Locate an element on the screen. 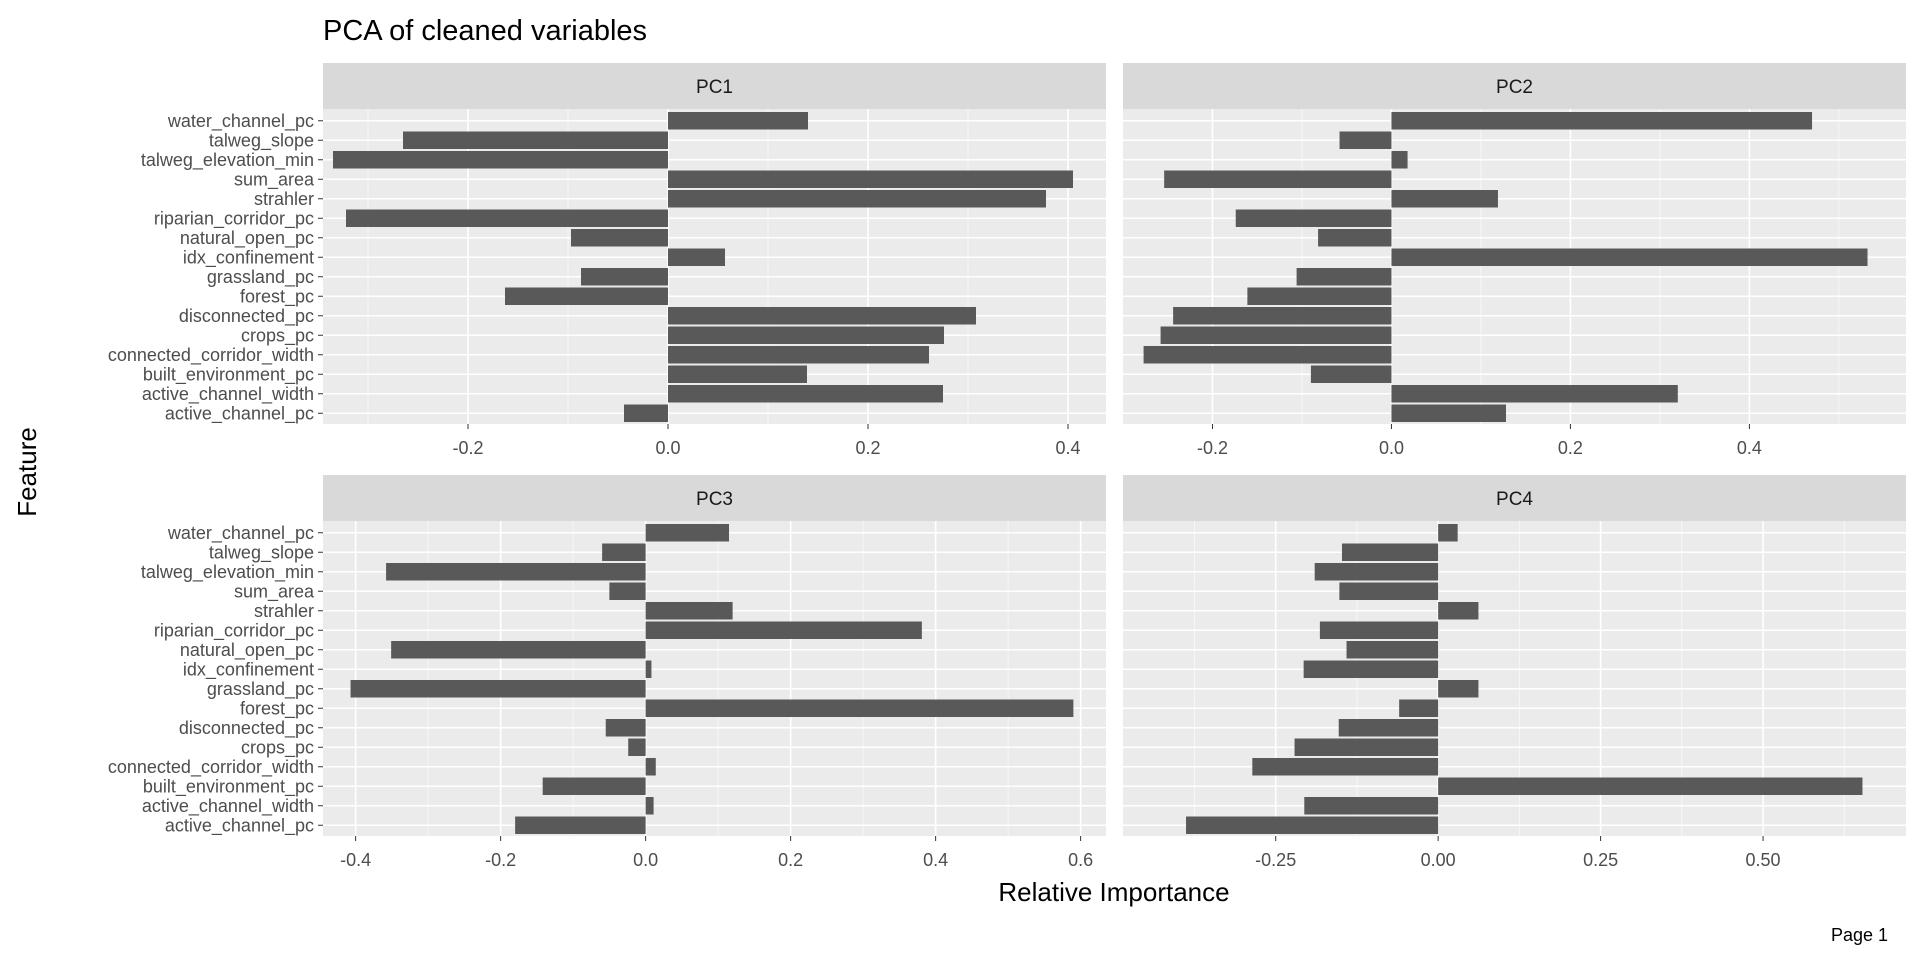 Image resolution: width=1920 pixels, height=960 pixels. bar-pc4-talweg_elevation_min is located at coordinates (1376, 572).